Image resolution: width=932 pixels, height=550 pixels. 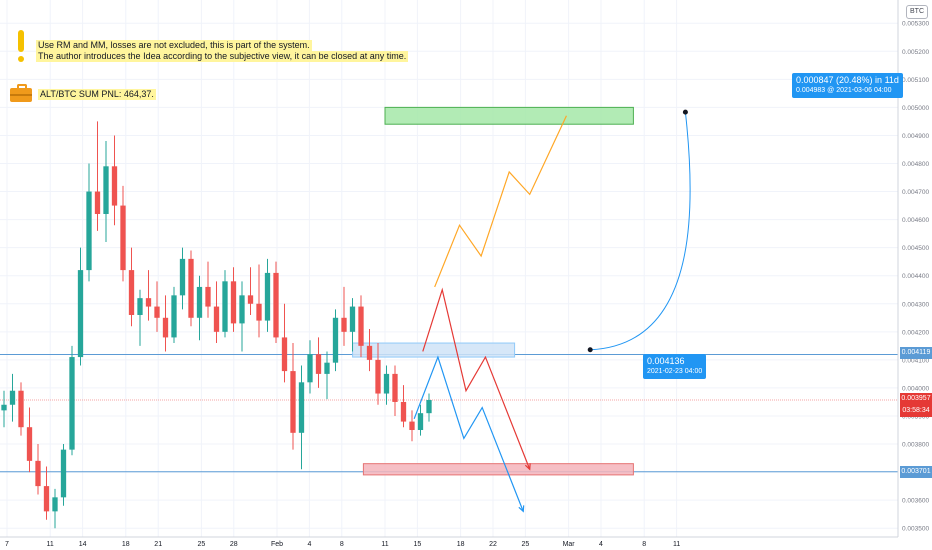 I want to click on pnl-note: ALT/BTC SUM PNL: 464,37., so click(x=97, y=94).